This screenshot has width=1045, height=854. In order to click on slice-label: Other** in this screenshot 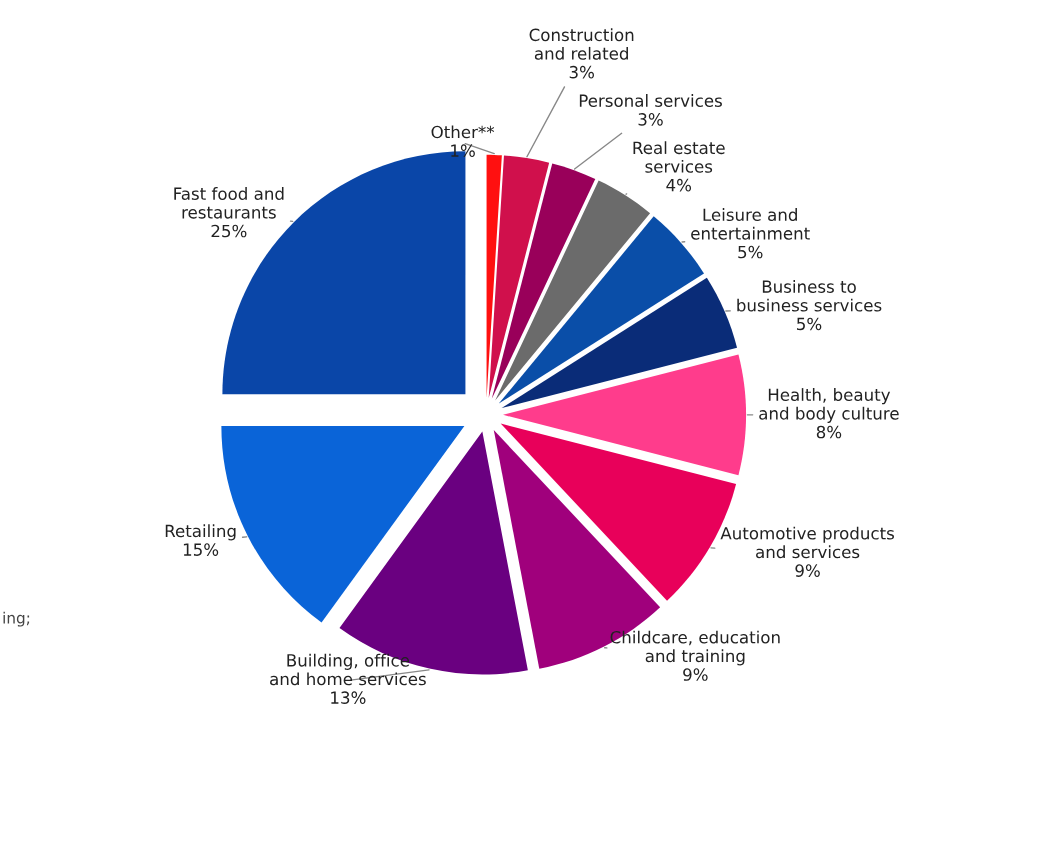, I will do `click(463, 132)`.